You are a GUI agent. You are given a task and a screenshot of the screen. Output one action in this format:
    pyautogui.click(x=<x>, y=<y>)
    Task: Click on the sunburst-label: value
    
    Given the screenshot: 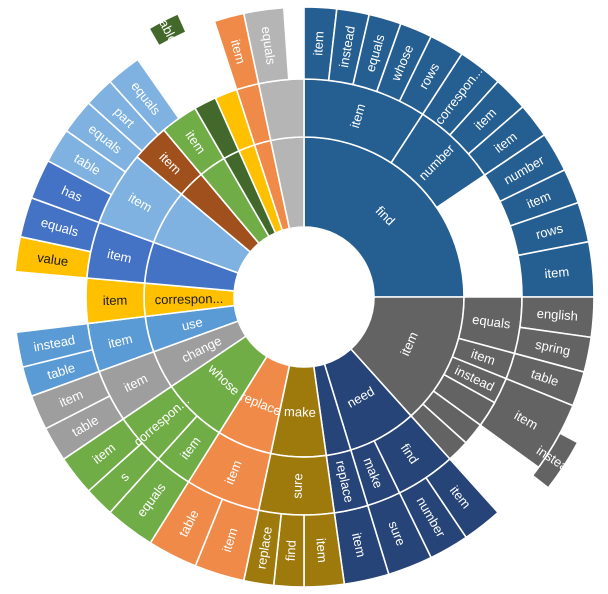 What is the action you would take?
    pyautogui.click(x=52, y=259)
    